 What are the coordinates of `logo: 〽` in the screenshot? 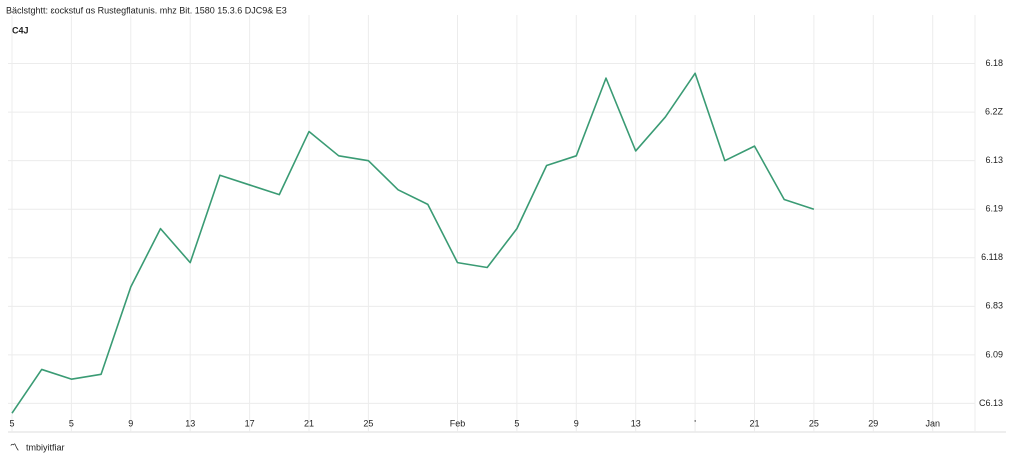 It's located at (14, 447).